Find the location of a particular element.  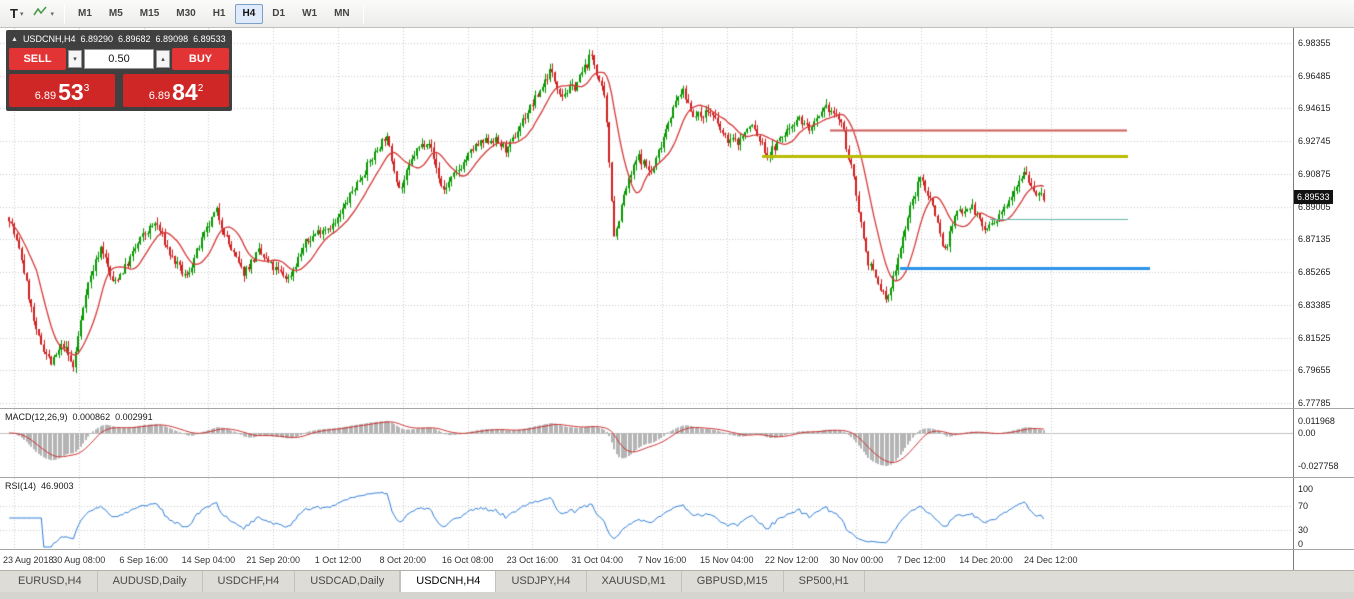

price-axis-label: 6.79655 is located at coordinates (1314, 370).